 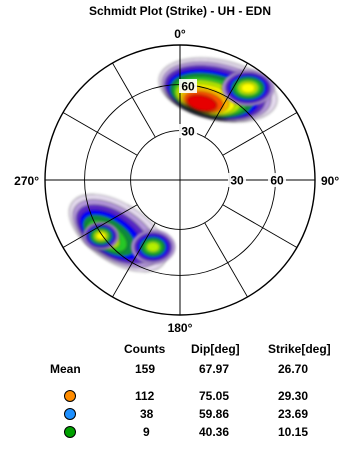 What do you see at coordinates (214, 369) in the screenshot?
I see `mean-dip: 67.97` at bounding box center [214, 369].